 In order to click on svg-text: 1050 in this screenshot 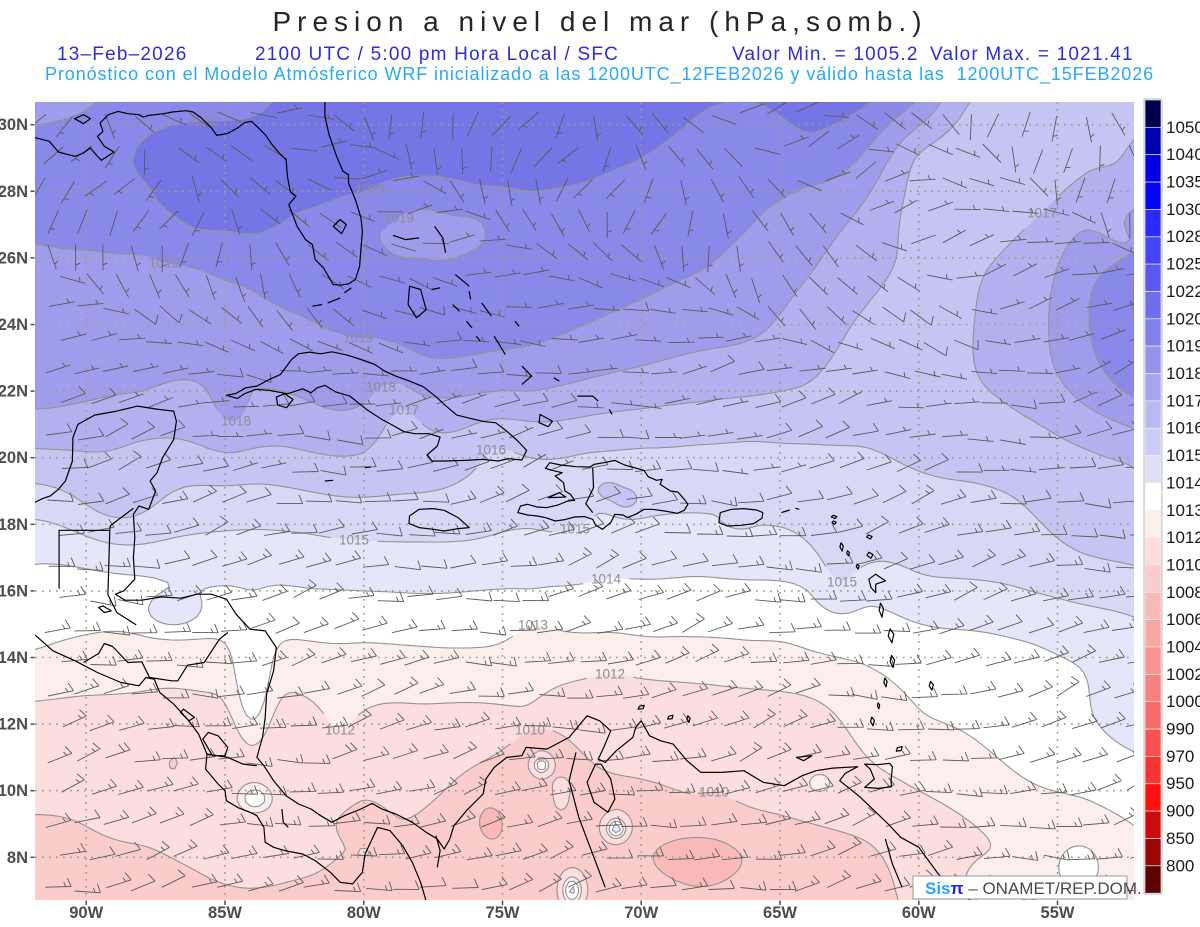, I will do `click(1183, 127)`.